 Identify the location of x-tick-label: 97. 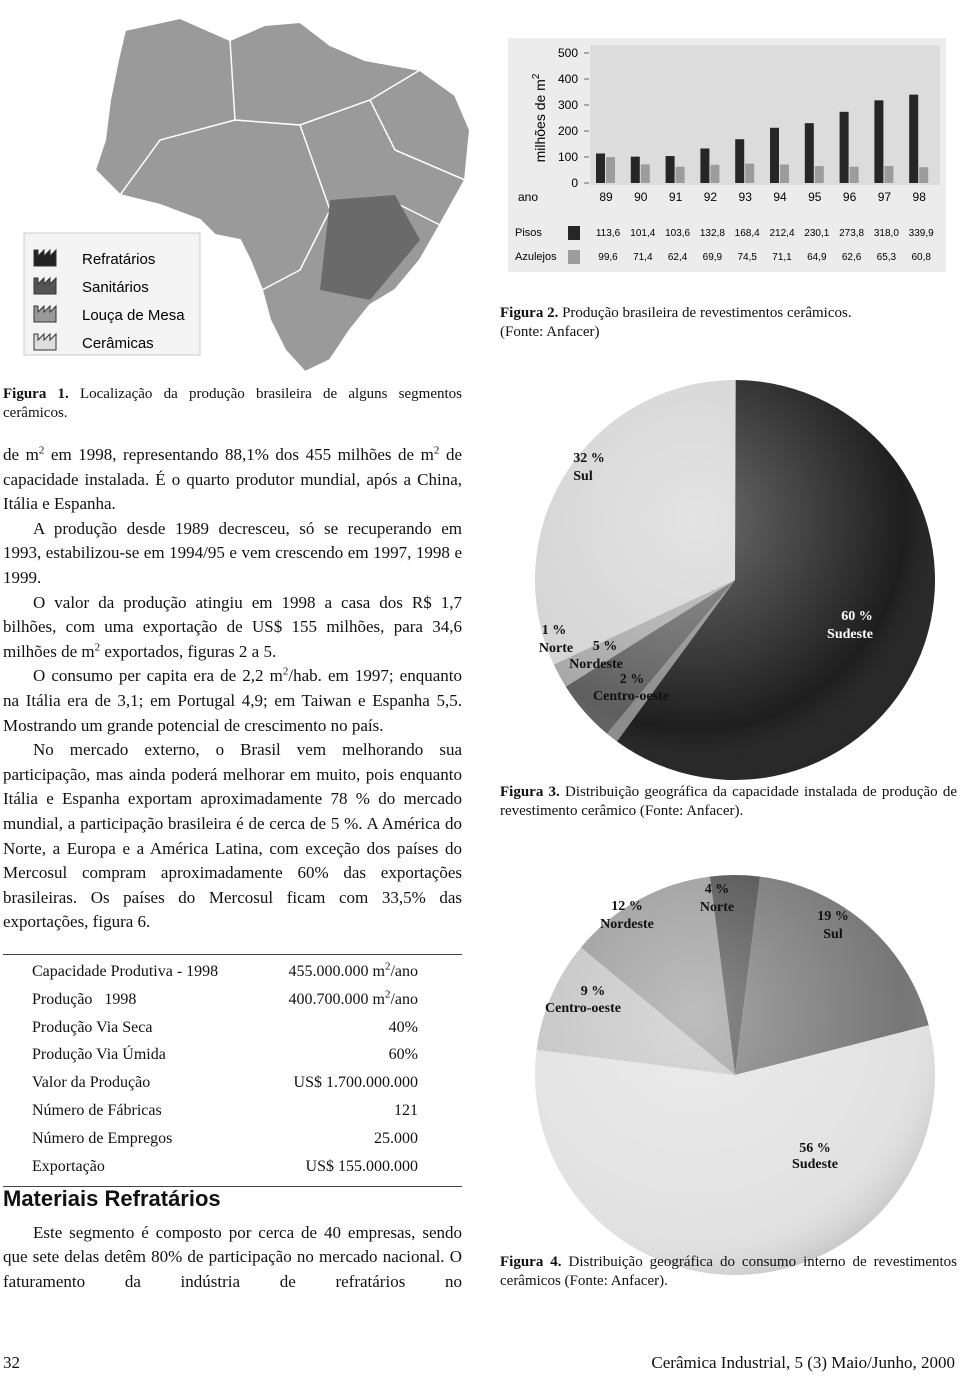
(885, 197).